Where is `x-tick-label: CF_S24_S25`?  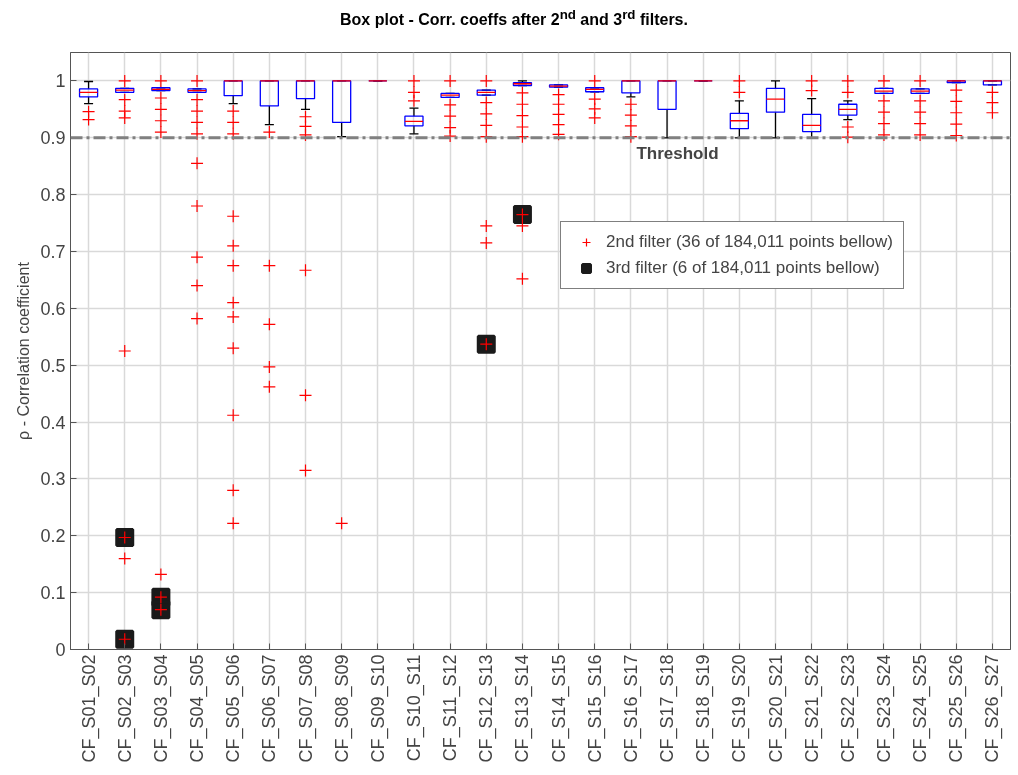 x-tick-label: CF_S24_S25 is located at coordinates (921, 708).